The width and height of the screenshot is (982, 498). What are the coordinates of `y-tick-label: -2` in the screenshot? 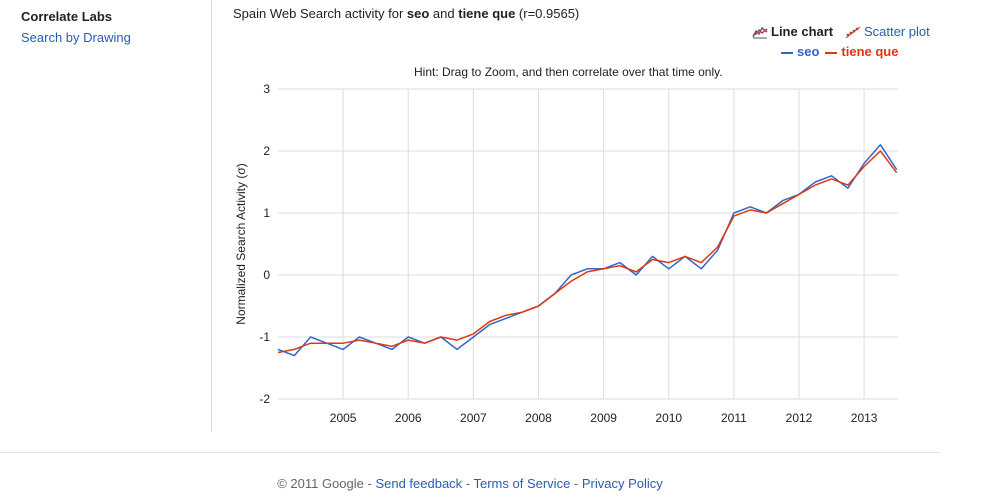 It's located at (264, 399).